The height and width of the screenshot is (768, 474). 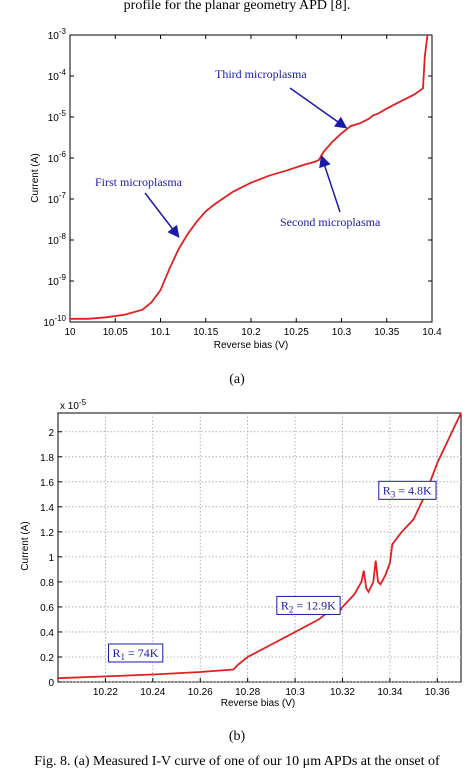 I want to click on chart-a-y-tick-label: 10⁻⁶, so click(x=57, y=157).